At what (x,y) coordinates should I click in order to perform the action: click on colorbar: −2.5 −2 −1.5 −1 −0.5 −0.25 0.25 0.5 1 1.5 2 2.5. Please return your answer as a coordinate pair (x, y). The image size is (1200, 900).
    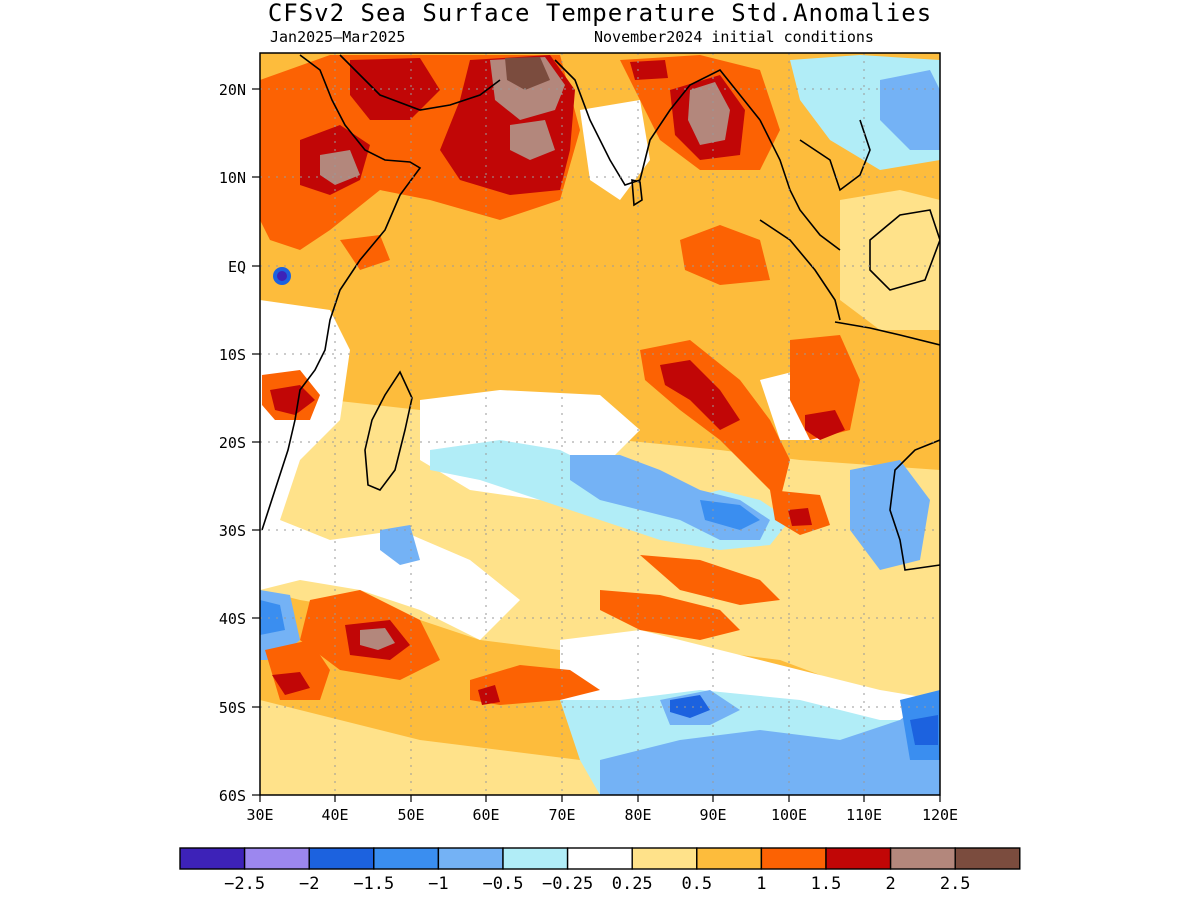
    Looking at the image, I should click on (600, 870).